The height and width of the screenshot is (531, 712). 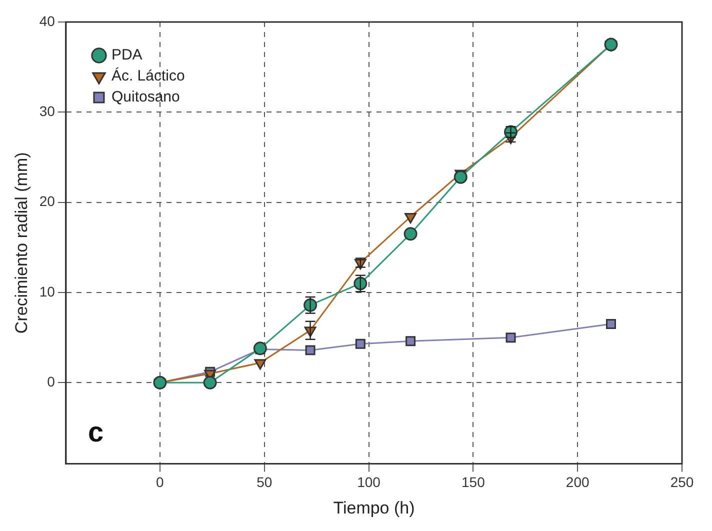 I want to click on y-tick-label: 10, so click(x=47, y=291).